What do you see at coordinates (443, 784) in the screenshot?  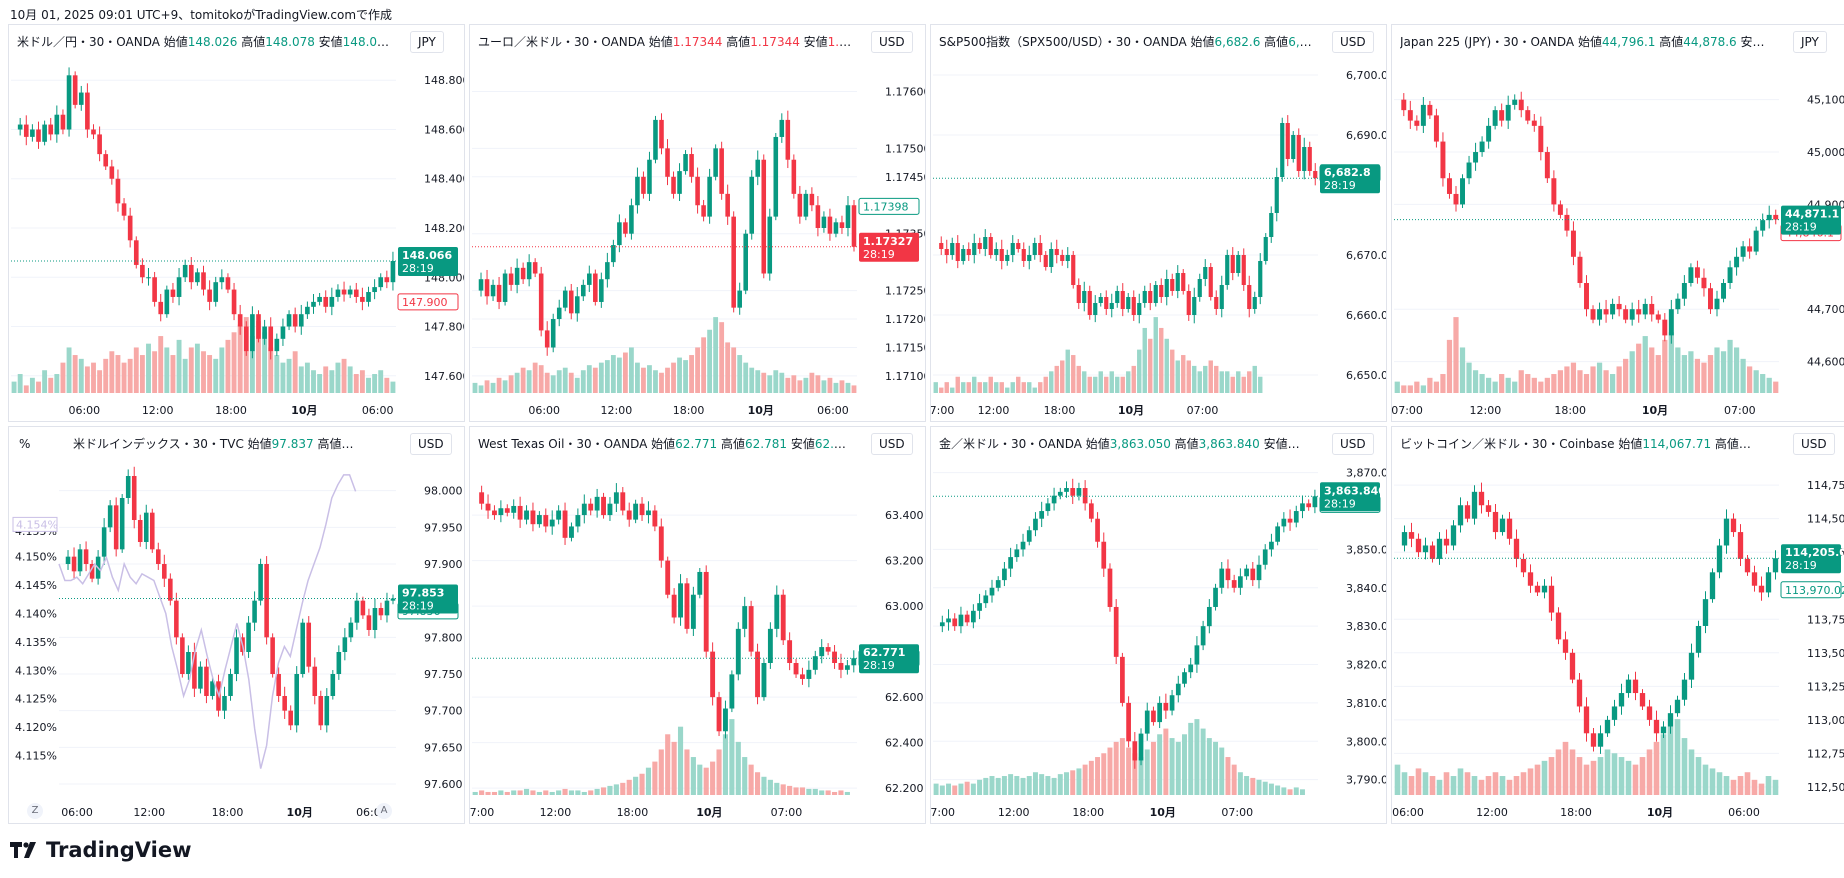 I see `y-tick-label: 97.600` at bounding box center [443, 784].